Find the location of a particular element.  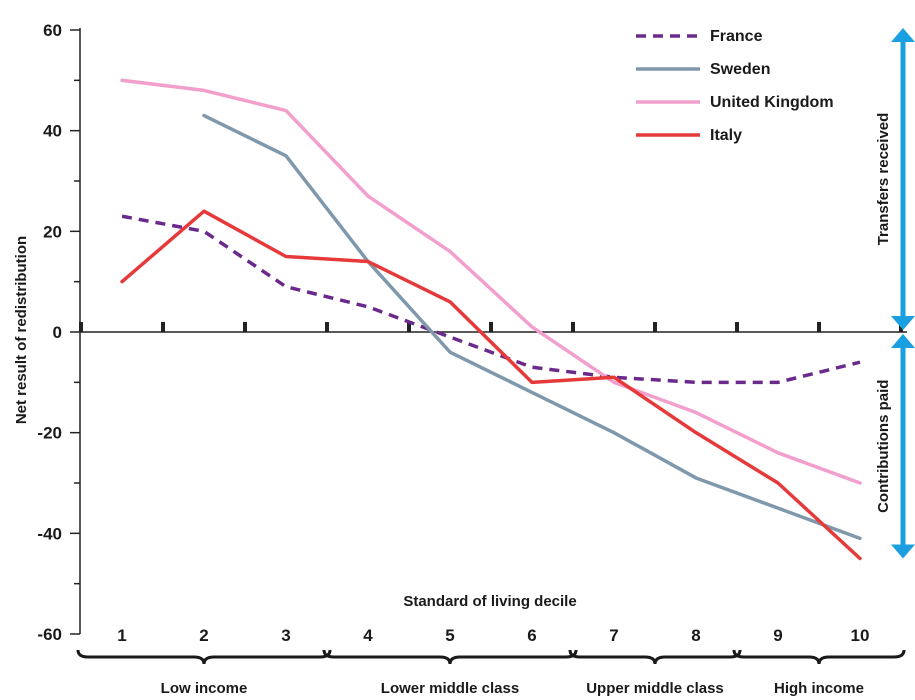

group-label: Lower middle class is located at coordinates (450, 688).